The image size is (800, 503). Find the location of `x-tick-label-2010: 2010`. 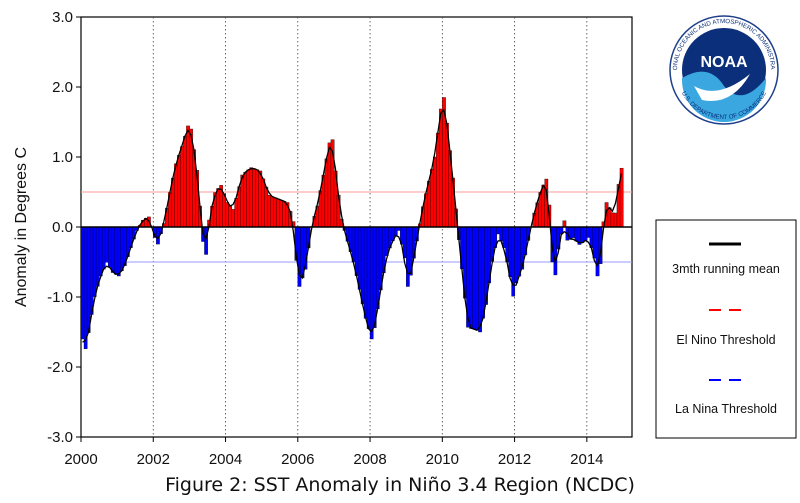

x-tick-label-2010: 2010 is located at coordinates (442, 459).